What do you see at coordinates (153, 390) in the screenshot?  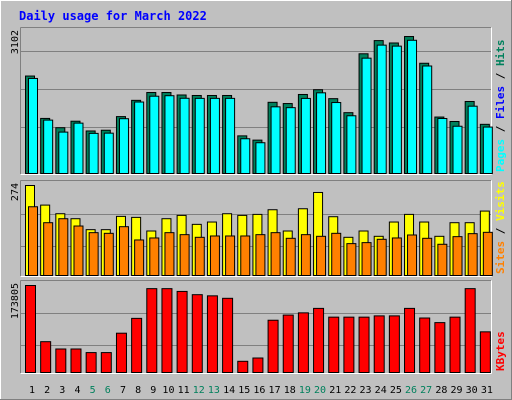 I see `x-label-day-9: 9` at bounding box center [153, 390].